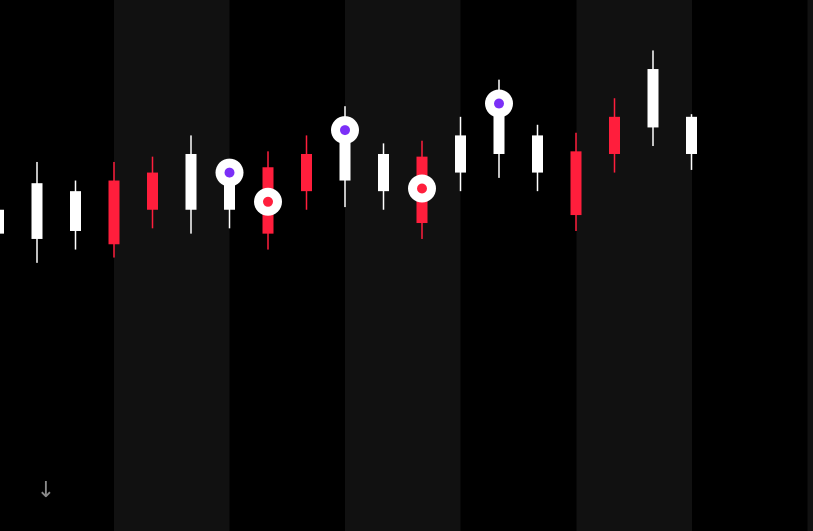  I want to click on markers-layer, so click(364, 152).